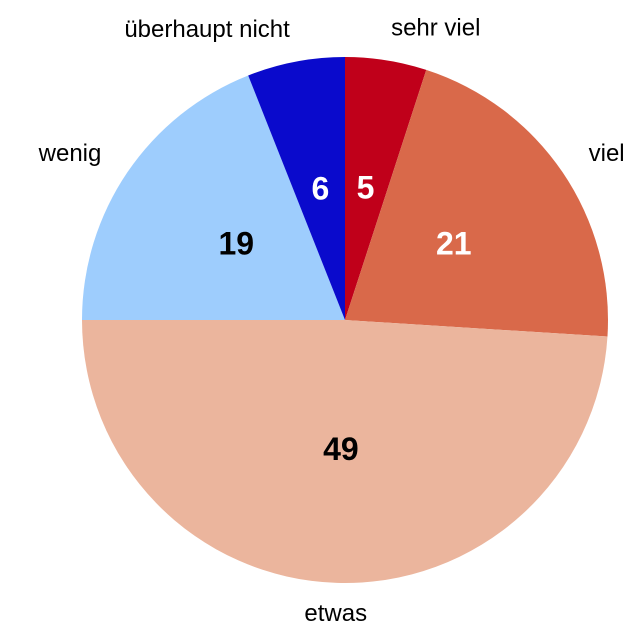 Image resolution: width=644 pixels, height=636 pixels. I want to click on slice-category-label: wenig, so click(70, 153).